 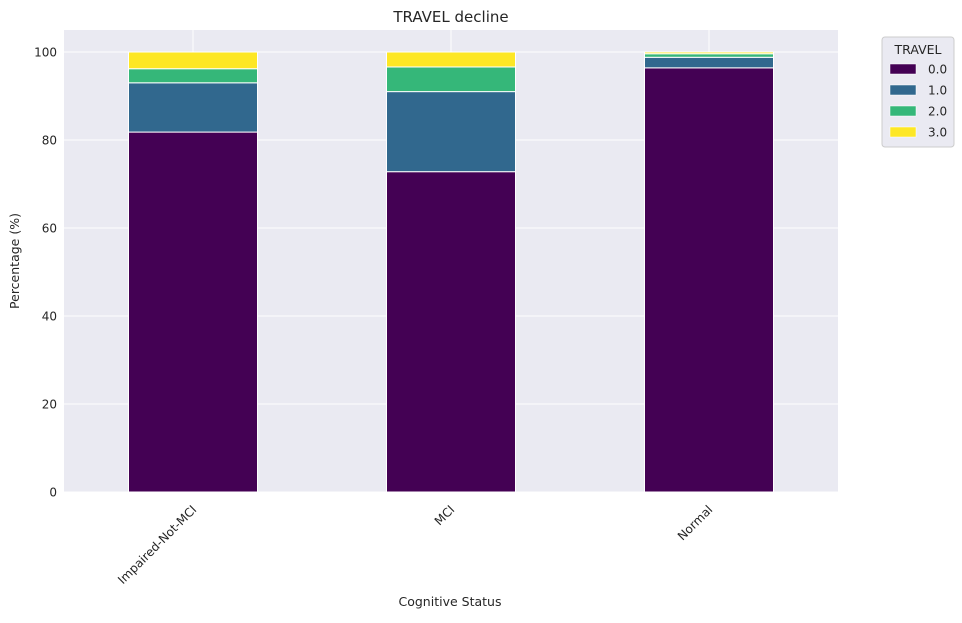 I want to click on x-tick-label: Normal, so click(x=695, y=523).